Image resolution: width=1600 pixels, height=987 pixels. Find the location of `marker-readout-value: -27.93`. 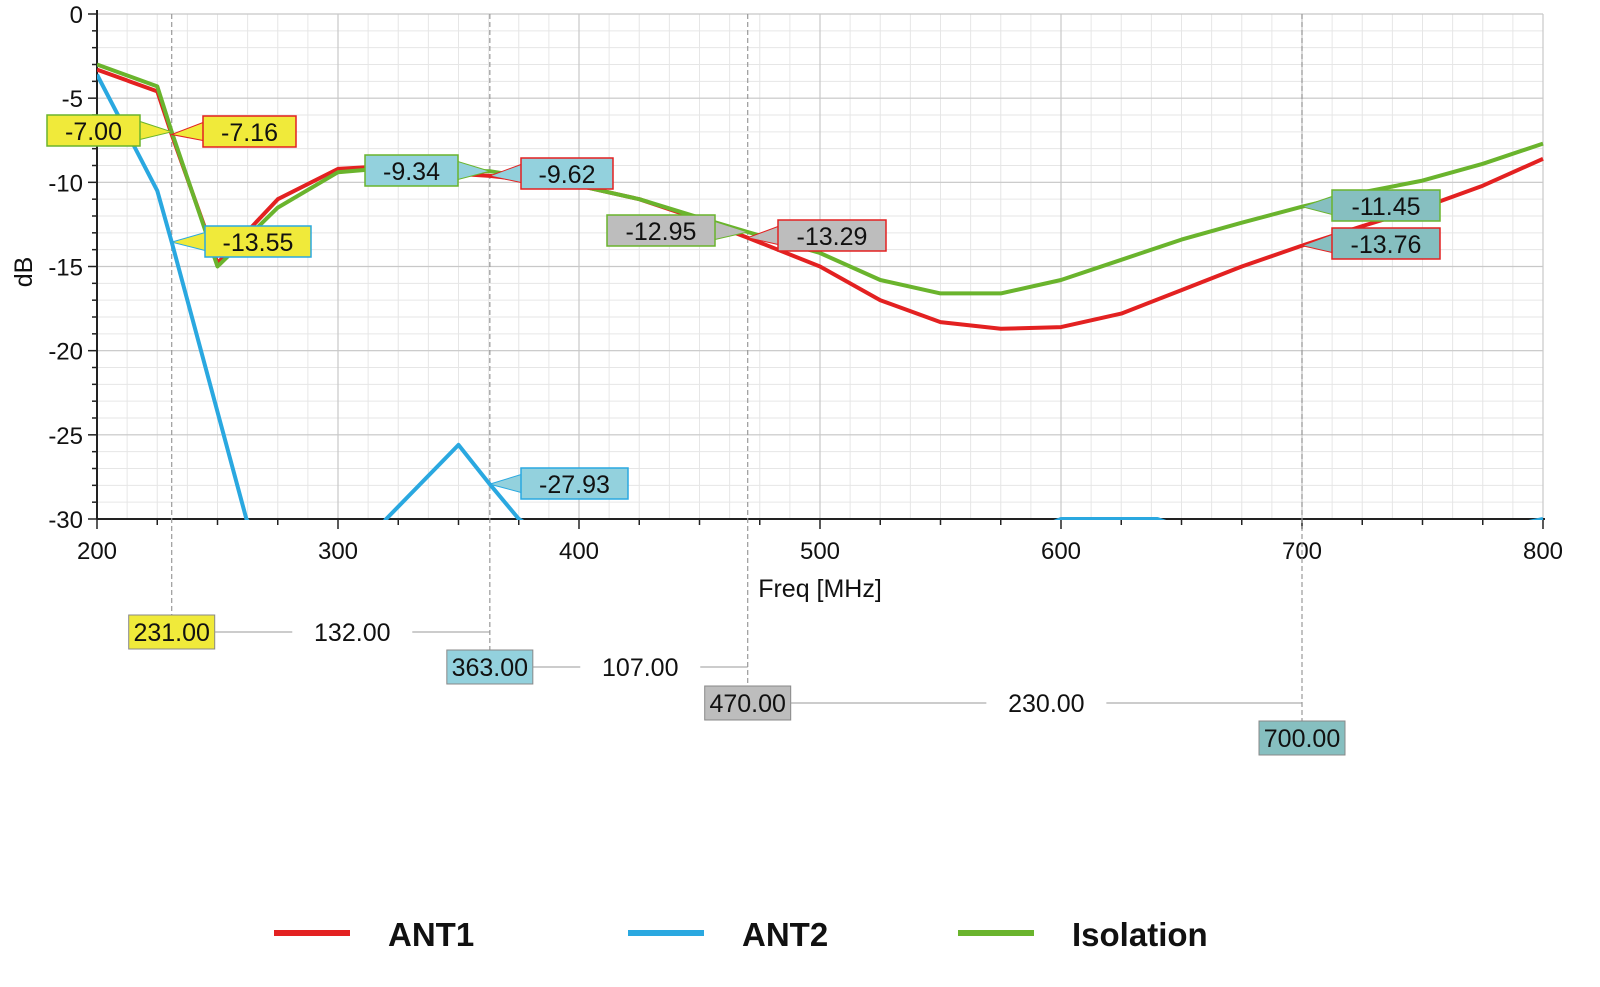

marker-readout-value: -27.93 is located at coordinates (574, 485).